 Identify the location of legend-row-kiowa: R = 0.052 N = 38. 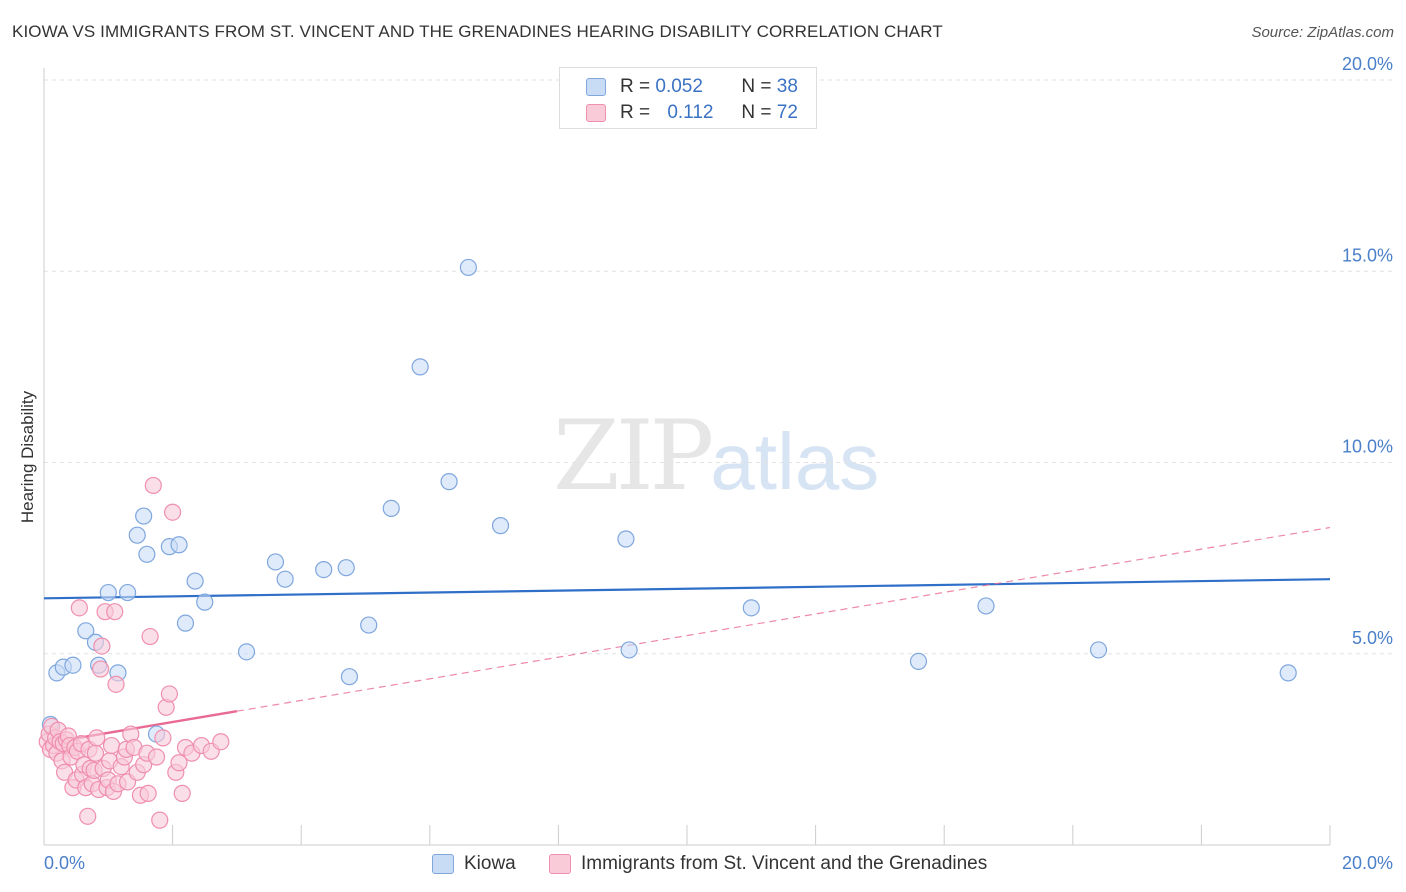
(692, 87).